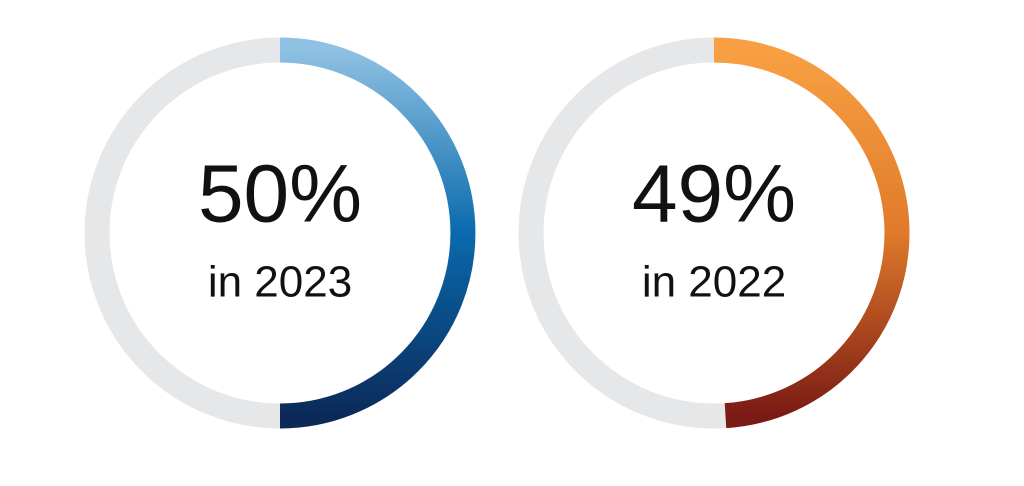  Describe the element at coordinates (714, 282) in the screenshot. I see `subtitle: in 2022` at that location.